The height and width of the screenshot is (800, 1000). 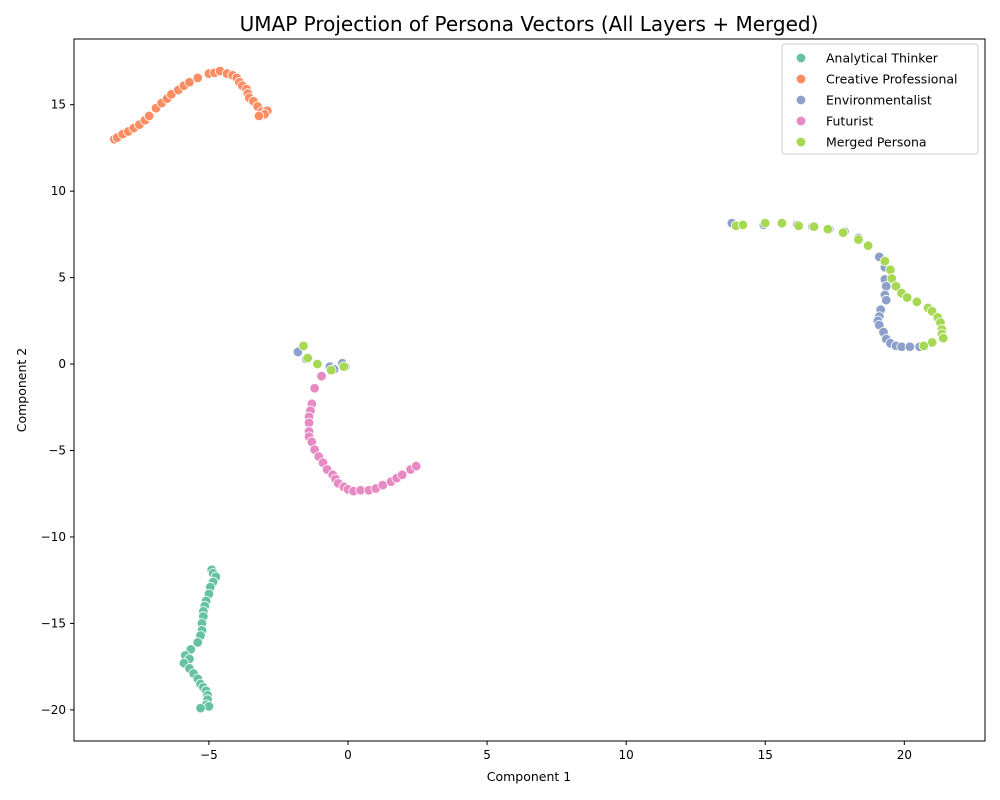 What do you see at coordinates (57, 451) in the screenshot?
I see `y-tick-label: −5` at bounding box center [57, 451].